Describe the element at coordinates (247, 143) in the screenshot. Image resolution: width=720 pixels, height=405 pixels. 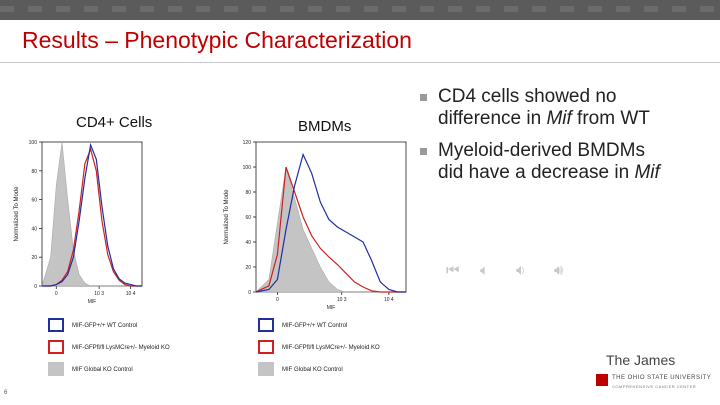
I see `y-tick-label: 120` at that location.